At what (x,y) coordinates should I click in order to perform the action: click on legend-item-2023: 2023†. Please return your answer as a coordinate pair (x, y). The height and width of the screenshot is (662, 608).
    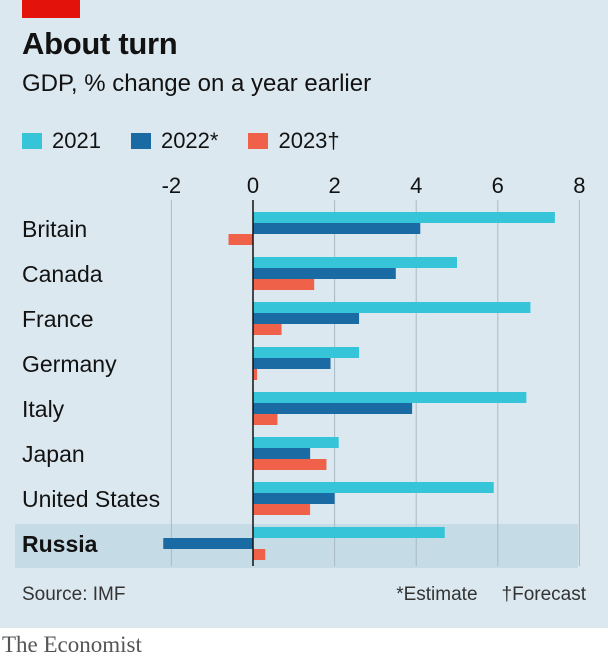
    Looking at the image, I should click on (294, 141).